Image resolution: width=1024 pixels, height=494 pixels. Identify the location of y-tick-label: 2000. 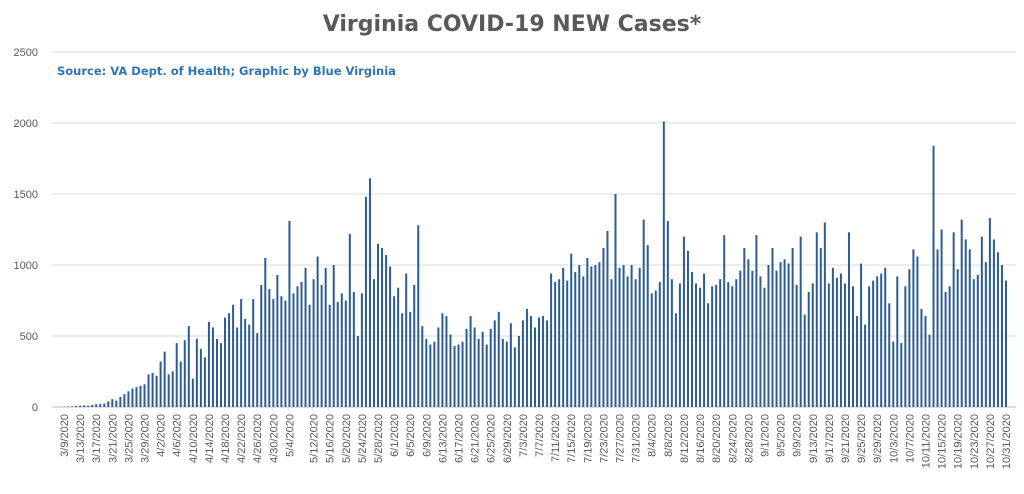
(26, 124).